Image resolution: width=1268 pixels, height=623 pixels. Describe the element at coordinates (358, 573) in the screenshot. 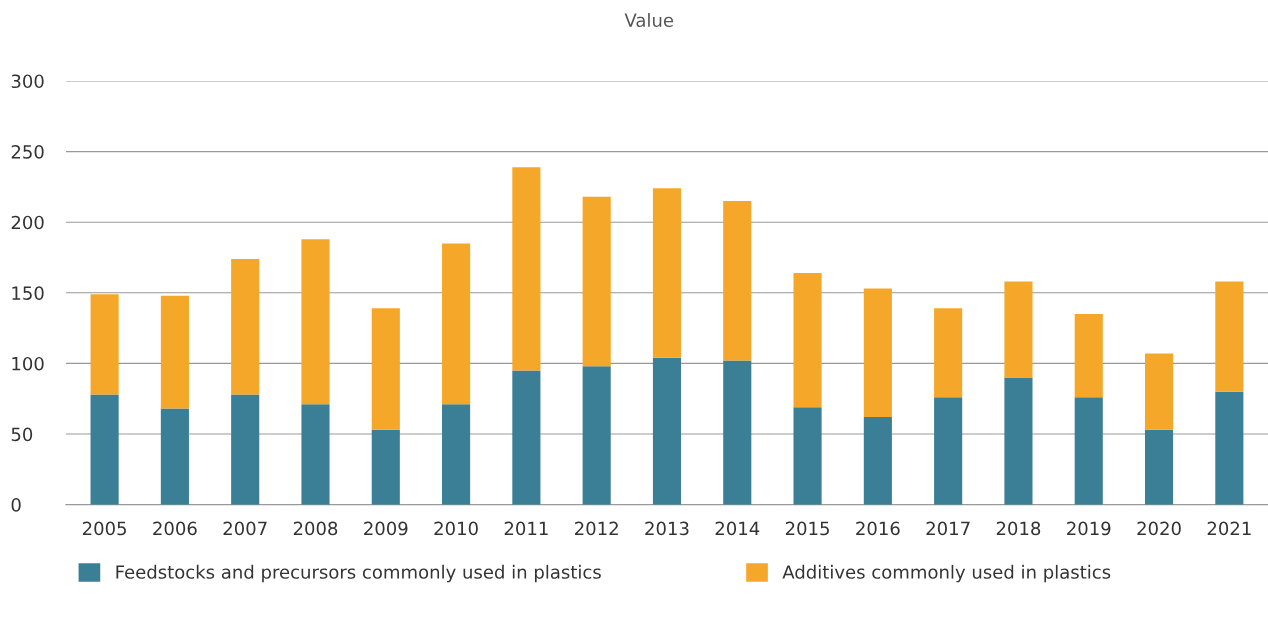

I see `legend-label: Feedstocks and precursors commonly used in plastics` at that location.